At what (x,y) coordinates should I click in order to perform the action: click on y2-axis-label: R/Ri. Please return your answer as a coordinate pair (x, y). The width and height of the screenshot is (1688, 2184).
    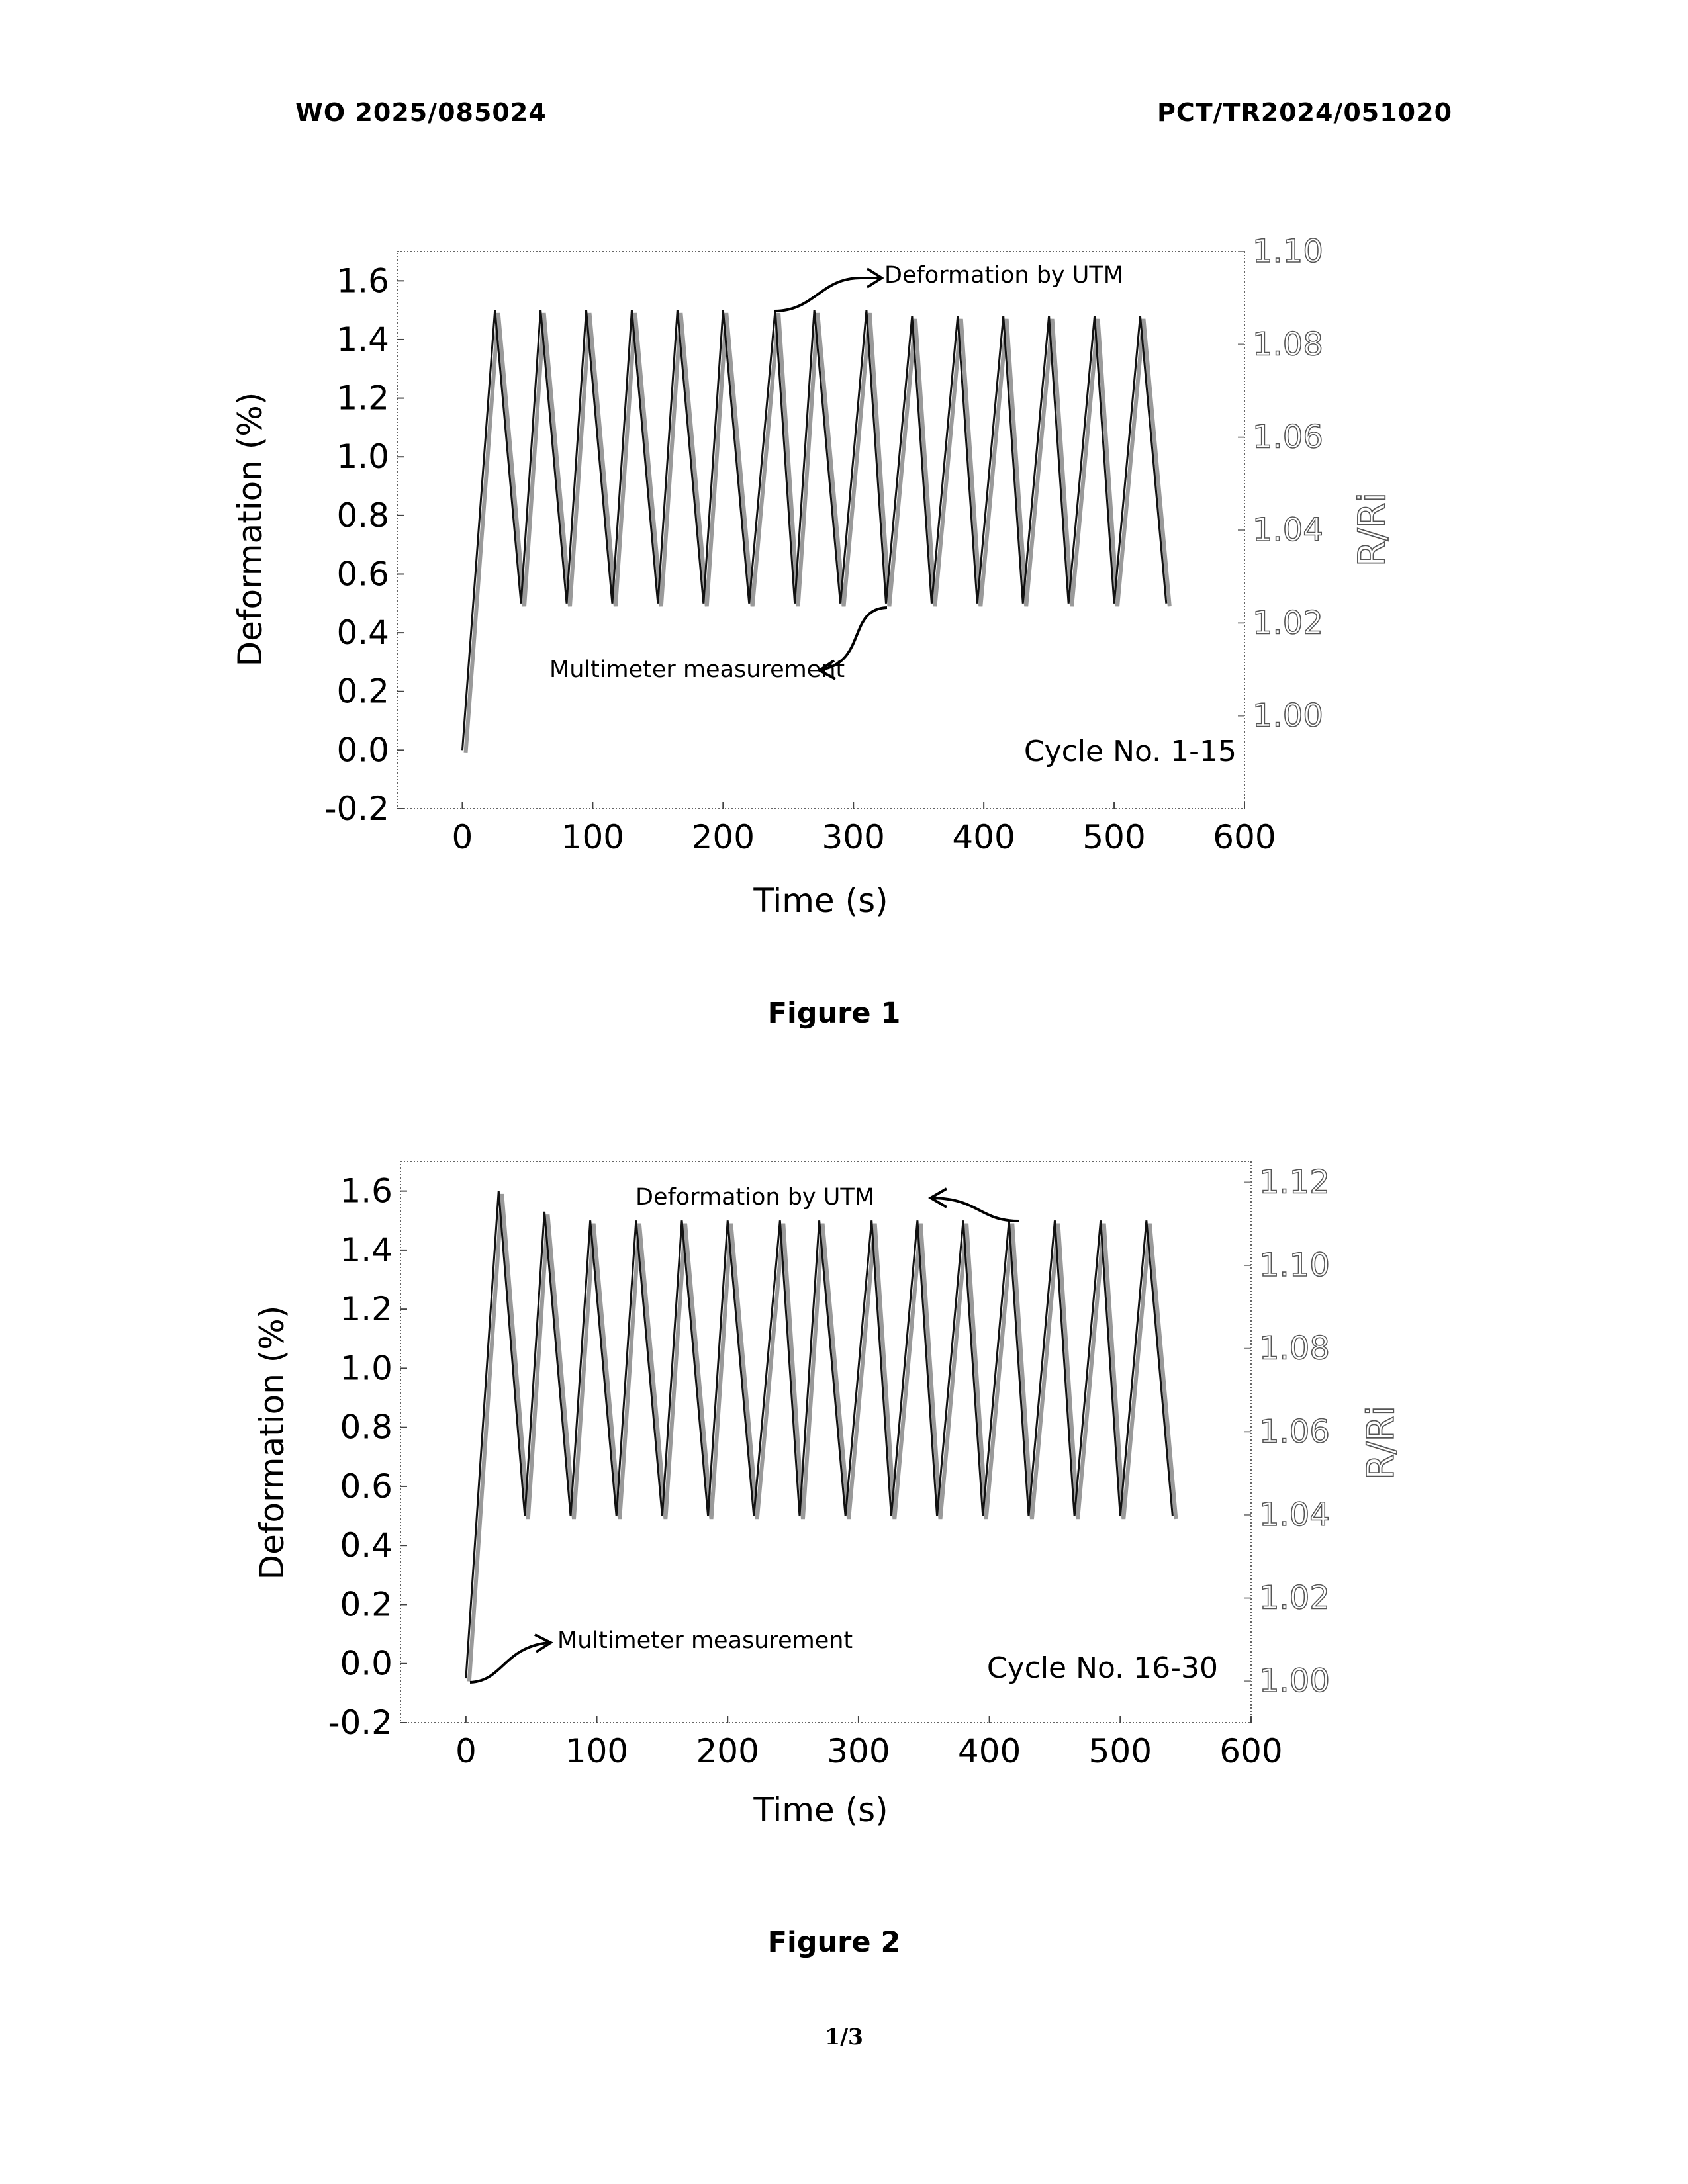
    Looking at the image, I should click on (1381, 1443).